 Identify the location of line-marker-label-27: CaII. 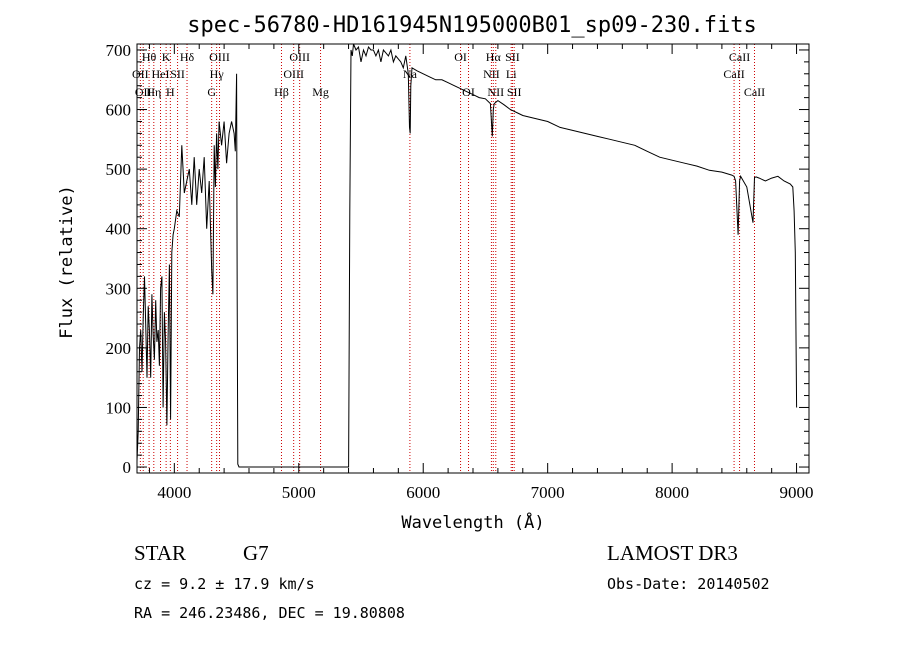
(754, 92).